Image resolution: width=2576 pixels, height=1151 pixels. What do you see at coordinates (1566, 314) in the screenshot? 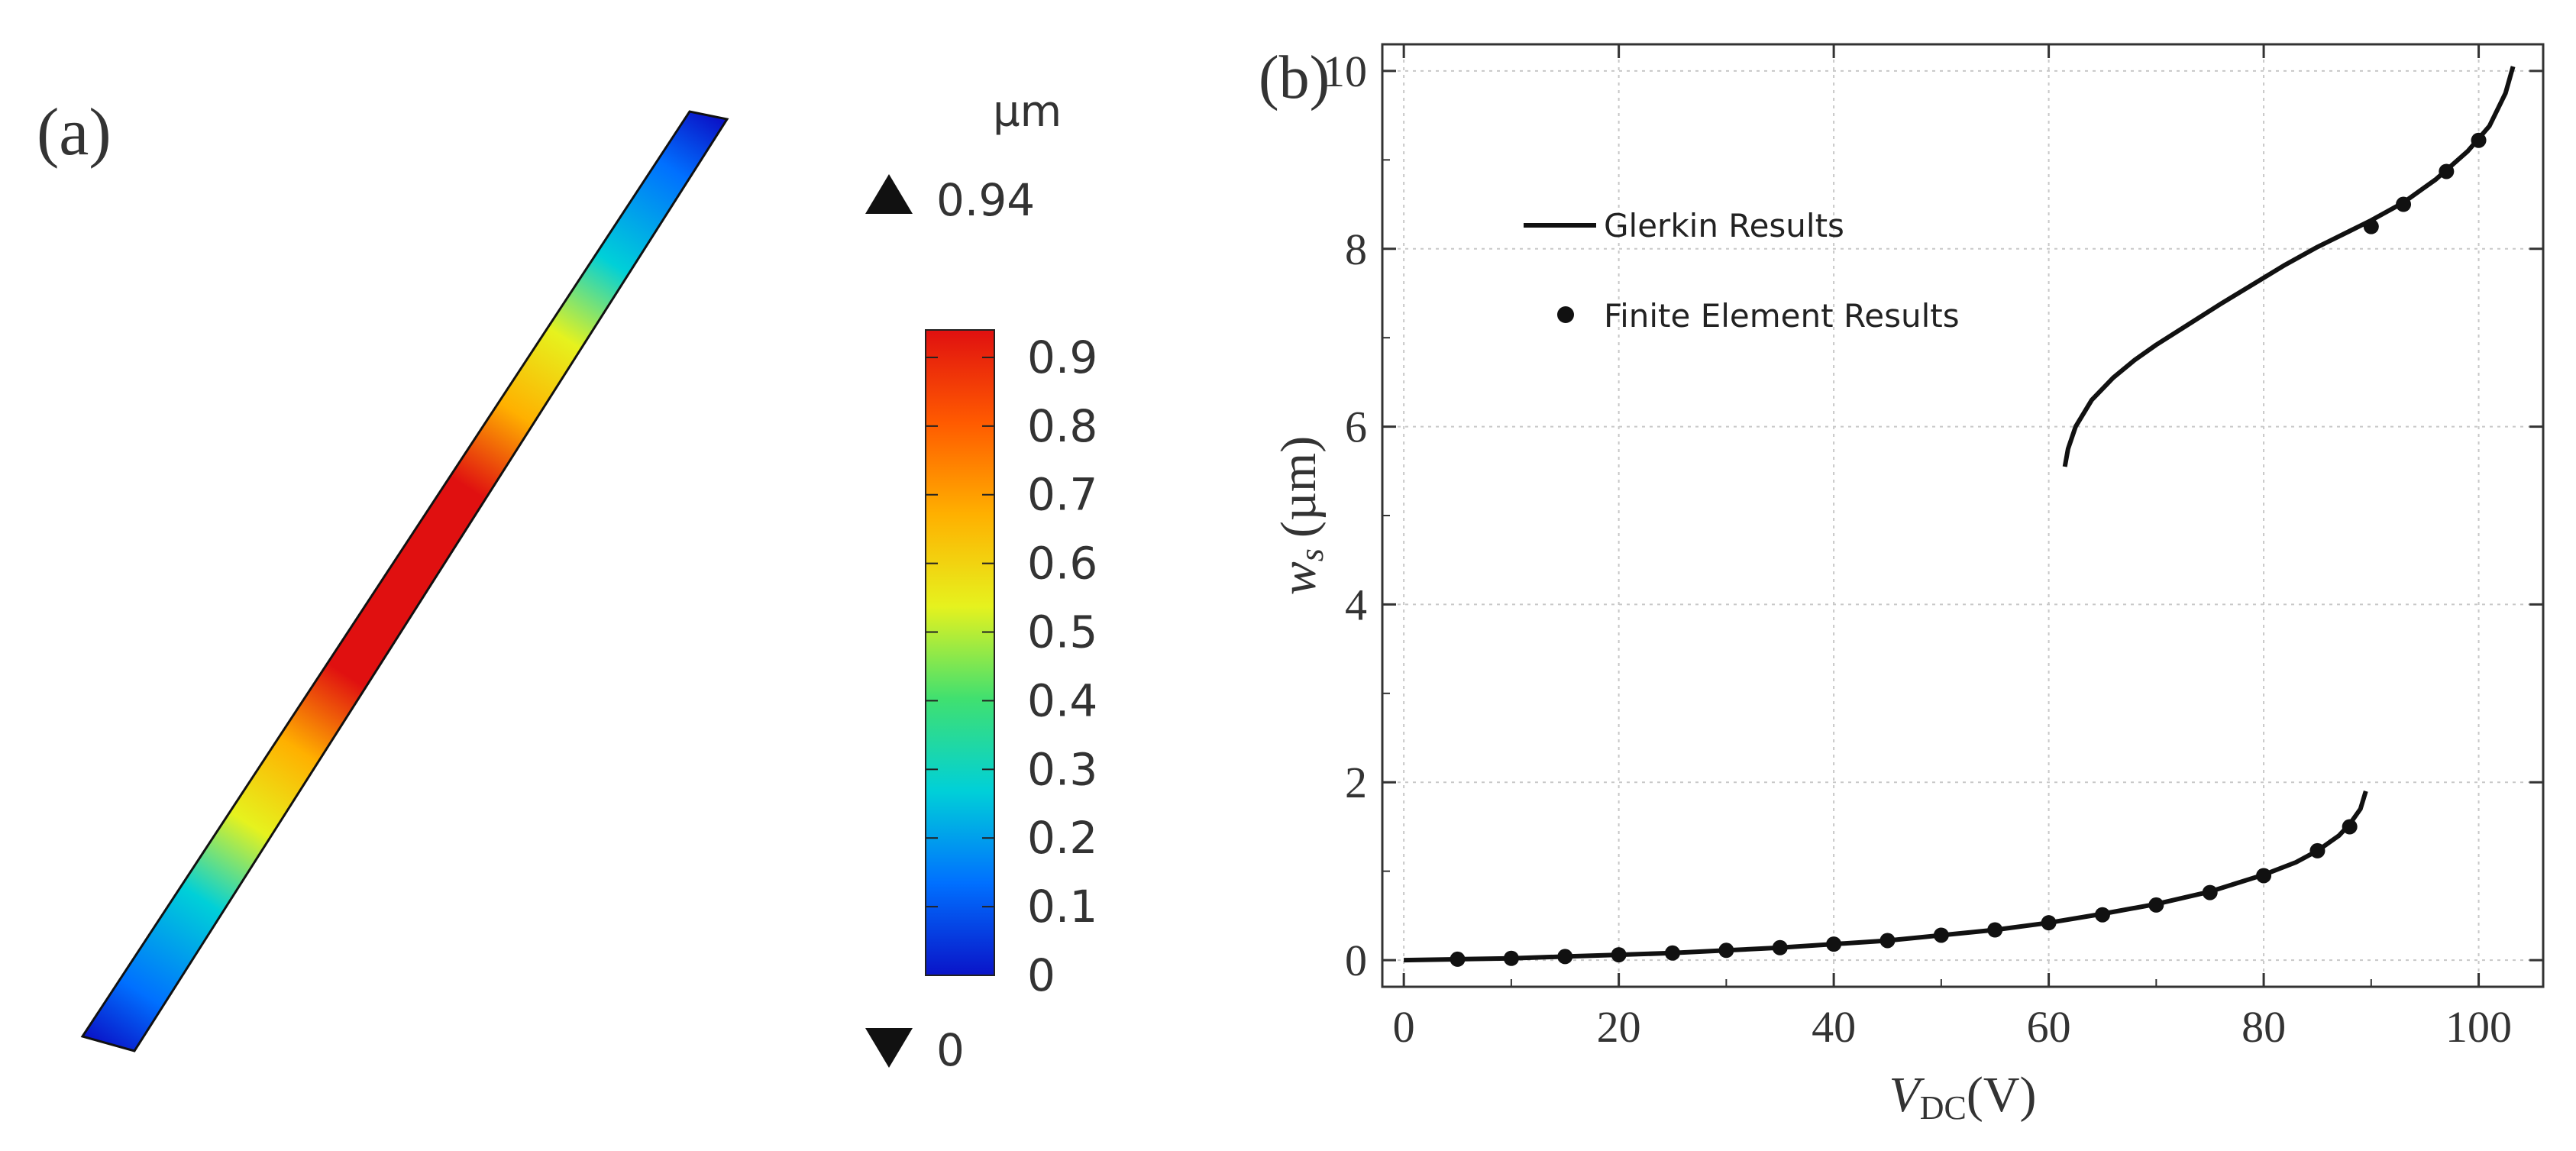
I see `legend-dot-icon` at bounding box center [1566, 314].